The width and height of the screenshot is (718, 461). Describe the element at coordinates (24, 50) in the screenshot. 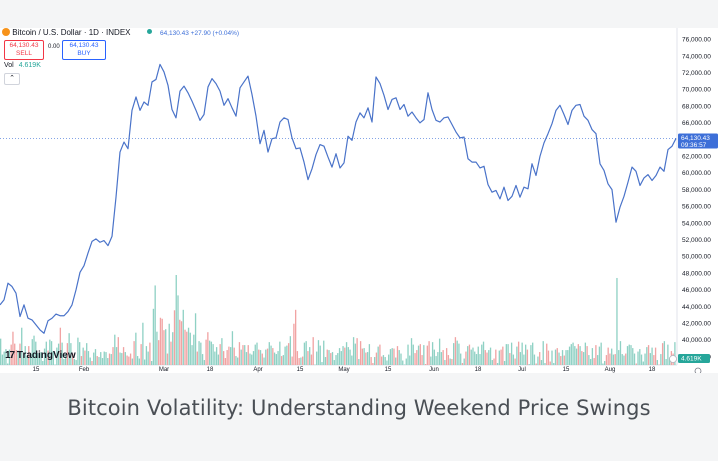

I see `sell-button: 64,130.43 SELL` at that location.